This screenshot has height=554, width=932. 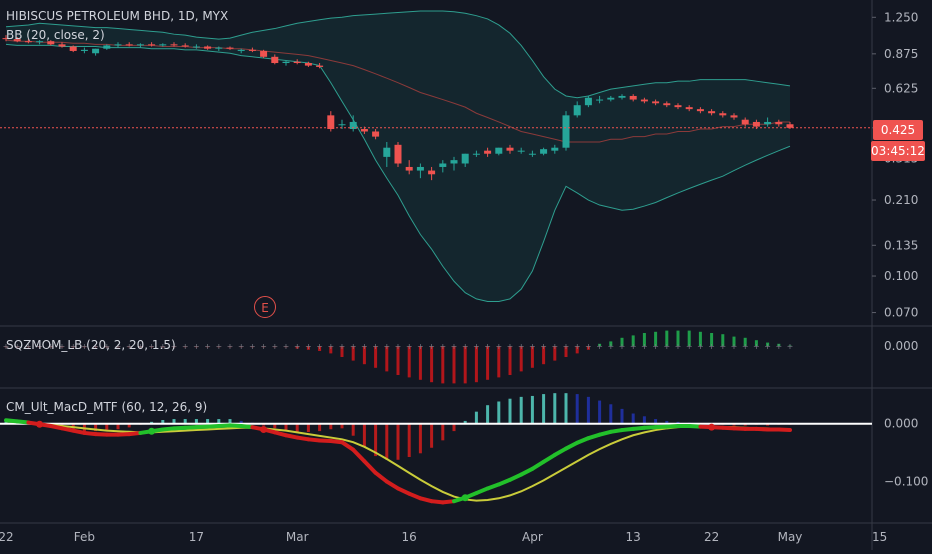 What do you see at coordinates (297, 537) in the screenshot?
I see `x-tick-label: Mar` at bounding box center [297, 537].